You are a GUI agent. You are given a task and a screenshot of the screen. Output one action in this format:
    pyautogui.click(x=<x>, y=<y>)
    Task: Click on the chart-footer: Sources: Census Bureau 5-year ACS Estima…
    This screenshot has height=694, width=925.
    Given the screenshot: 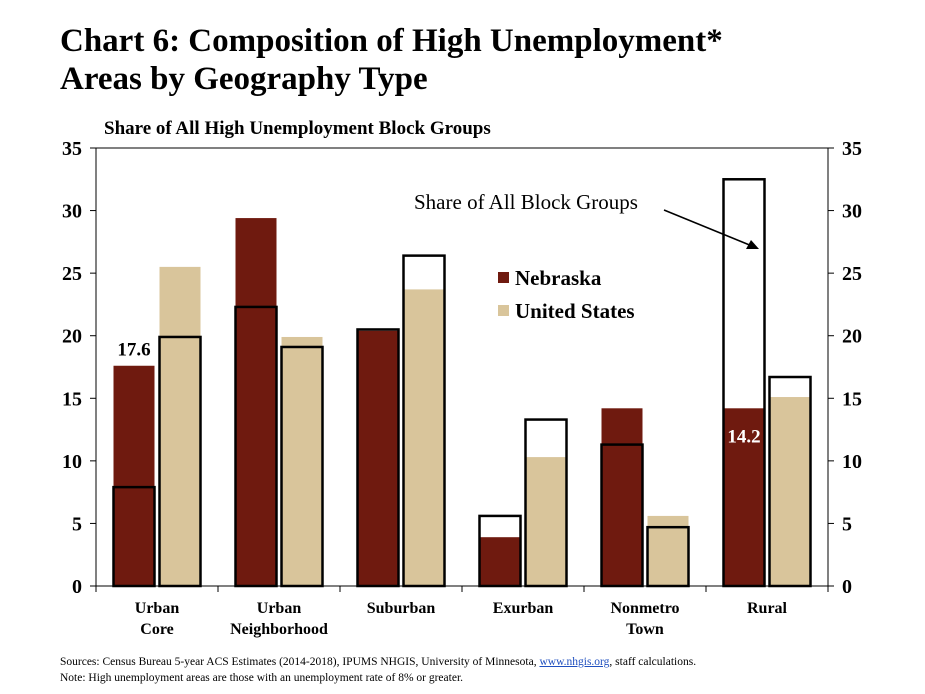 What is the action you would take?
    pyautogui.click(x=378, y=670)
    